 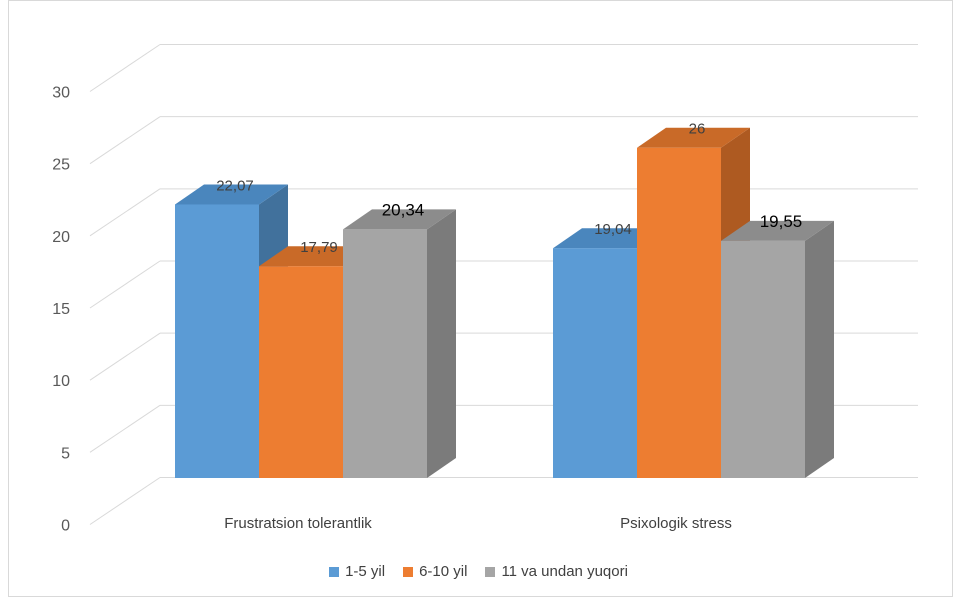 I want to click on y-axis-ticks: 0 5 10 15 20 25 30, so click(x=61, y=310).